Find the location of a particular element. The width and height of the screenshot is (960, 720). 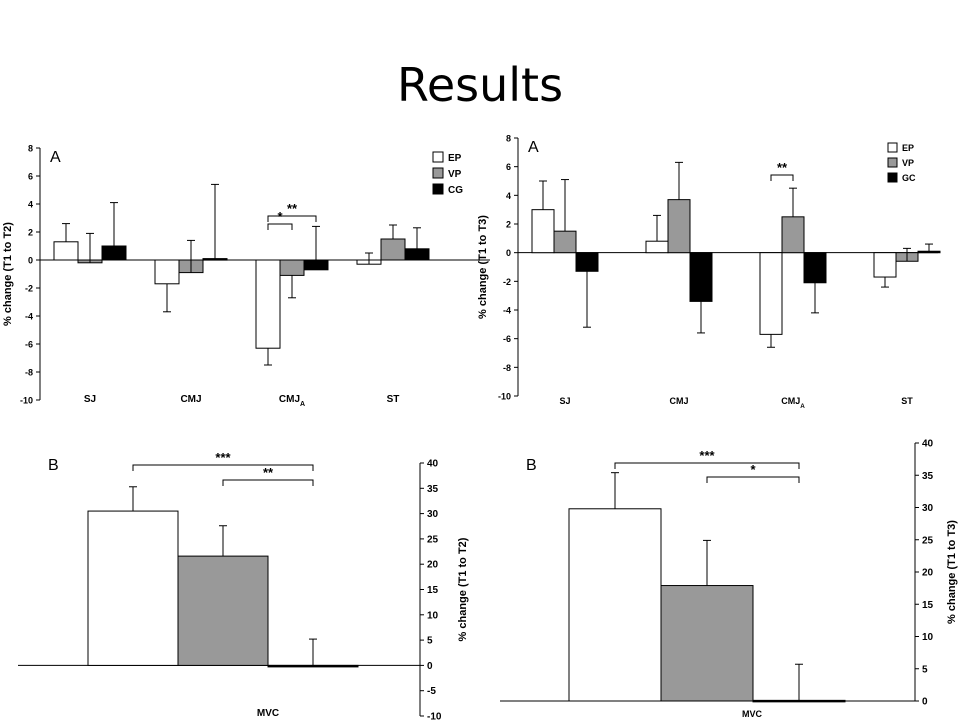

y-tick-label: -8 is located at coordinates (507, 368).